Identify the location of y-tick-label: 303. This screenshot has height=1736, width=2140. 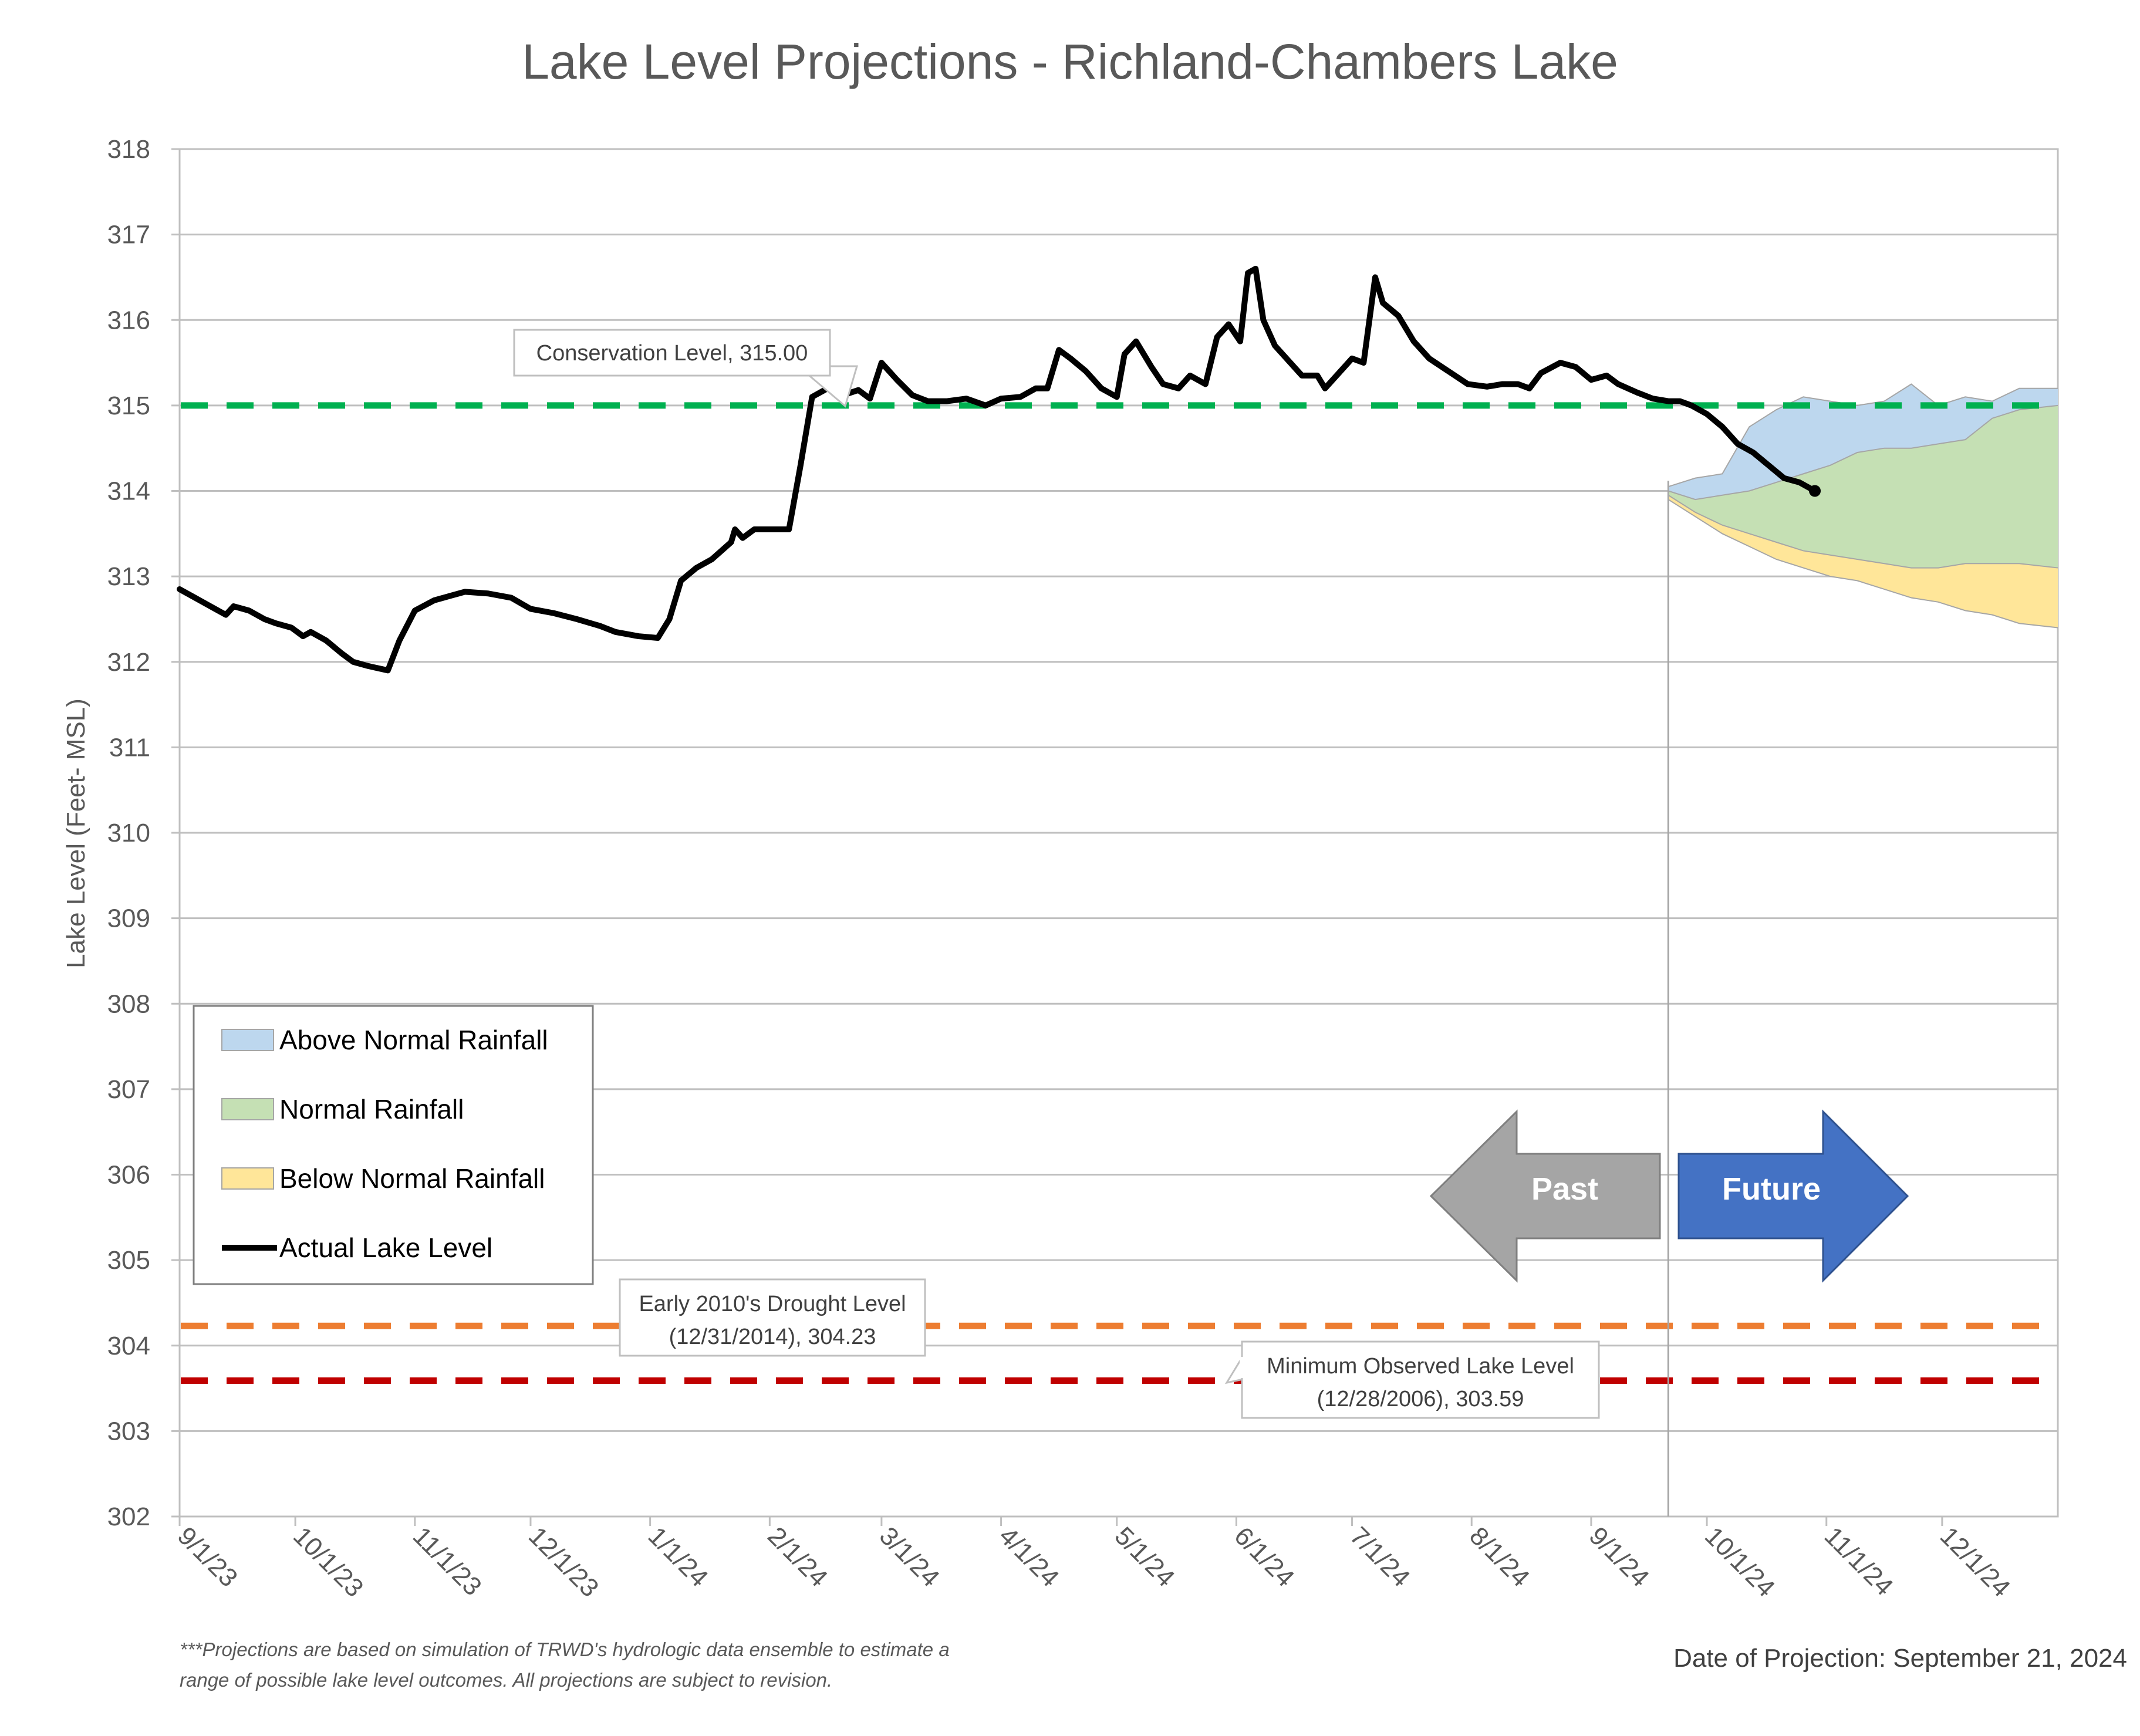
(128, 1431).